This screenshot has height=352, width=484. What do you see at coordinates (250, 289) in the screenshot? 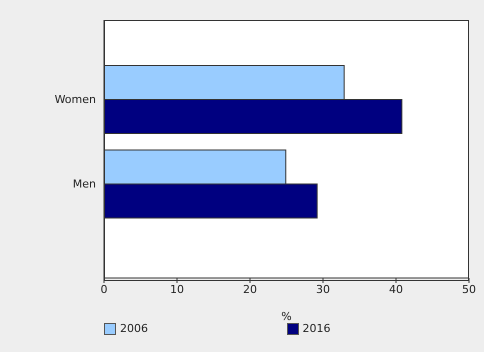
I see `x-tick-label: 20` at bounding box center [250, 289].